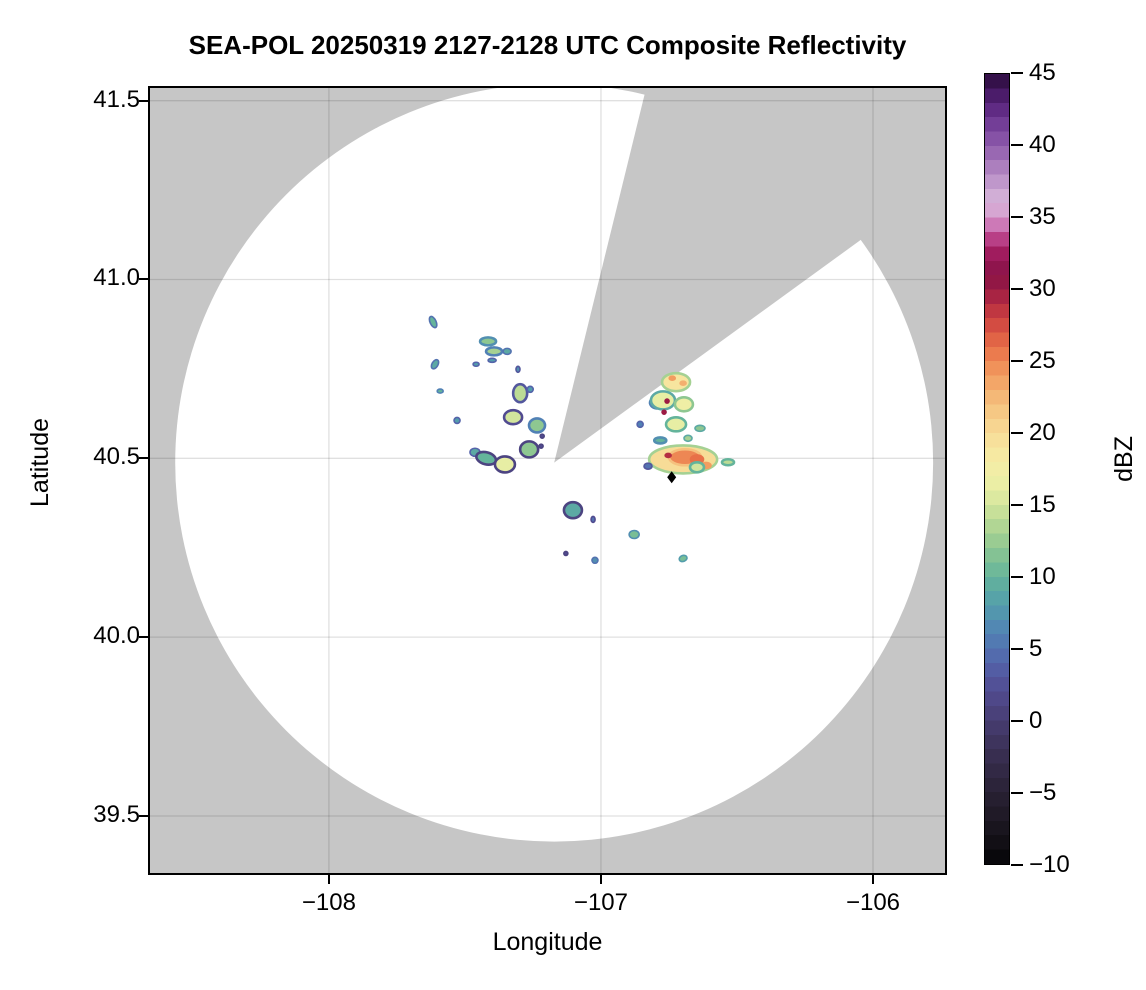 This screenshot has height=990, width=1146. I want to click on colorbar-tick-label: 15, so click(1042, 504).